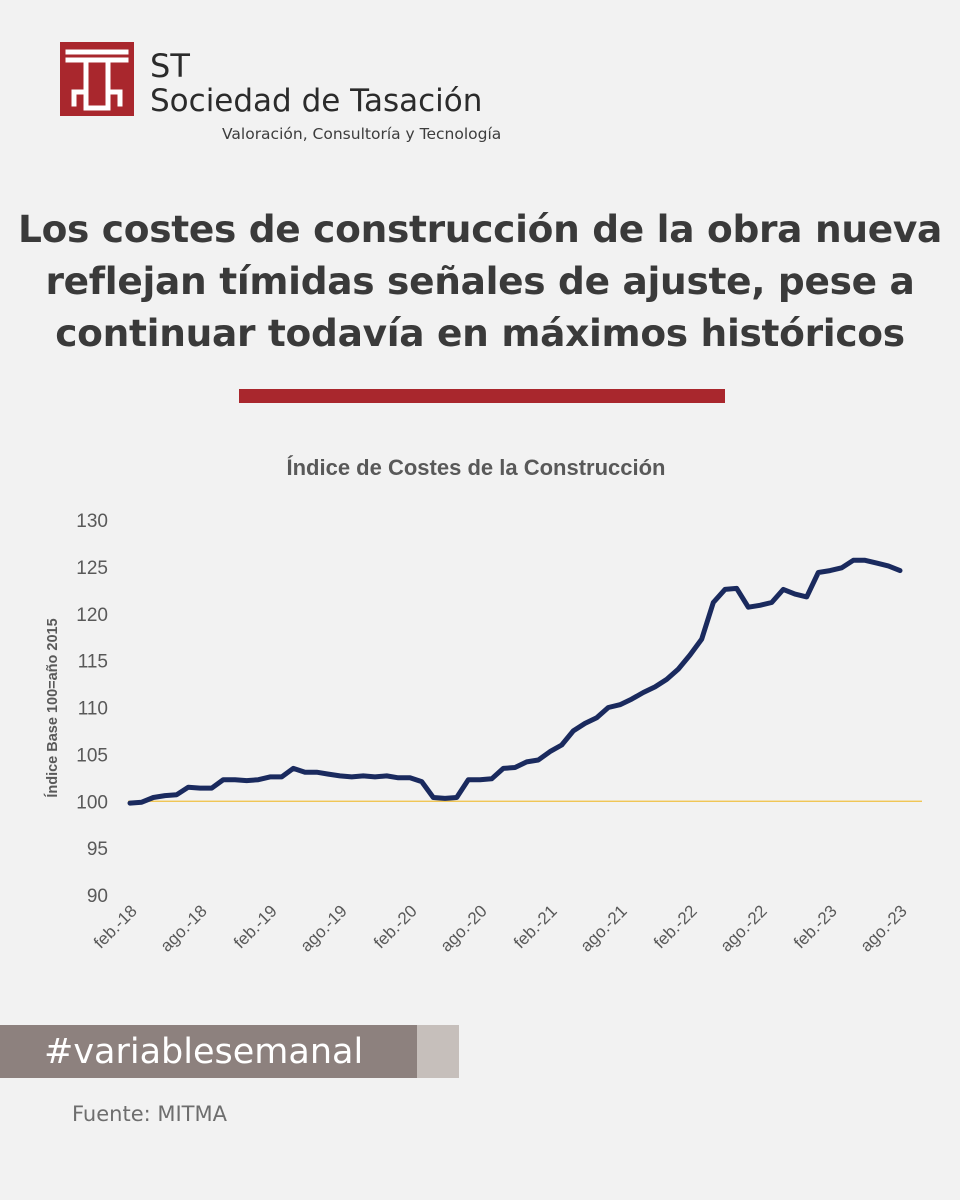 The height and width of the screenshot is (1200, 960). I want to click on x-tick-label: ago.-18, so click(184, 928).